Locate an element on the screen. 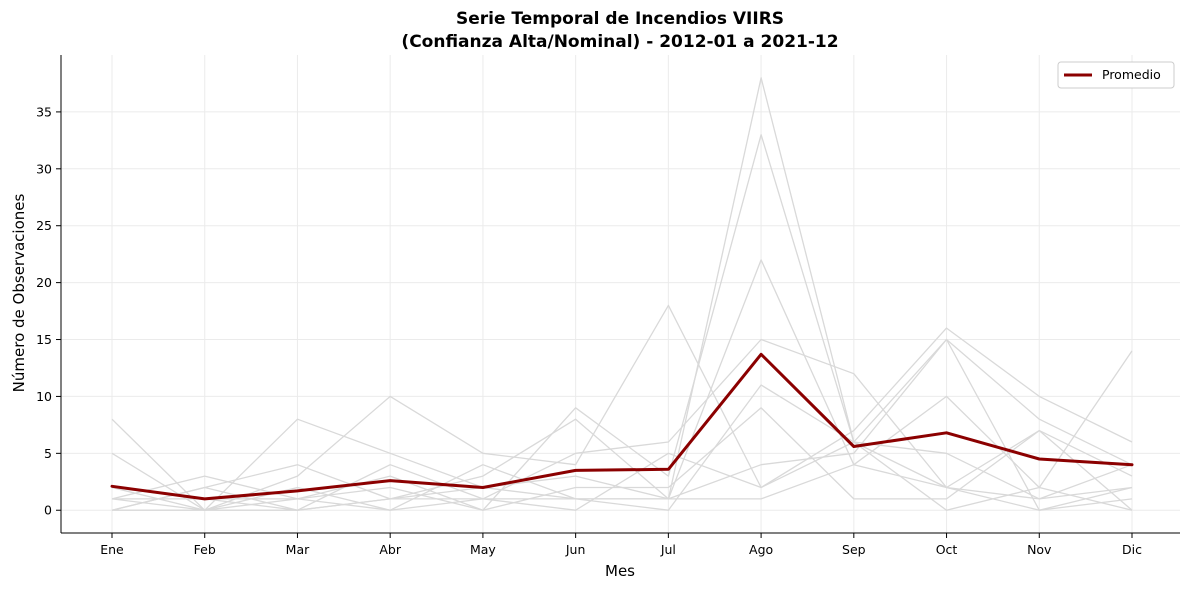 This screenshot has height=594, width=1189. y-axis-label: Número de Observaciones is located at coordinates (19, 293).